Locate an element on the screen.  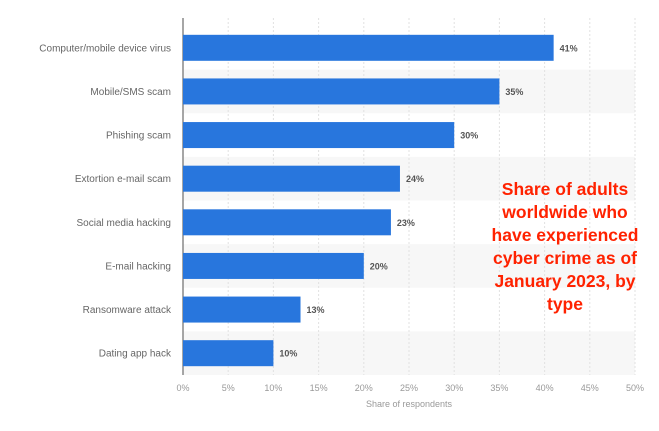
x-tick-label: 30% is located at coordinates (454, 388).